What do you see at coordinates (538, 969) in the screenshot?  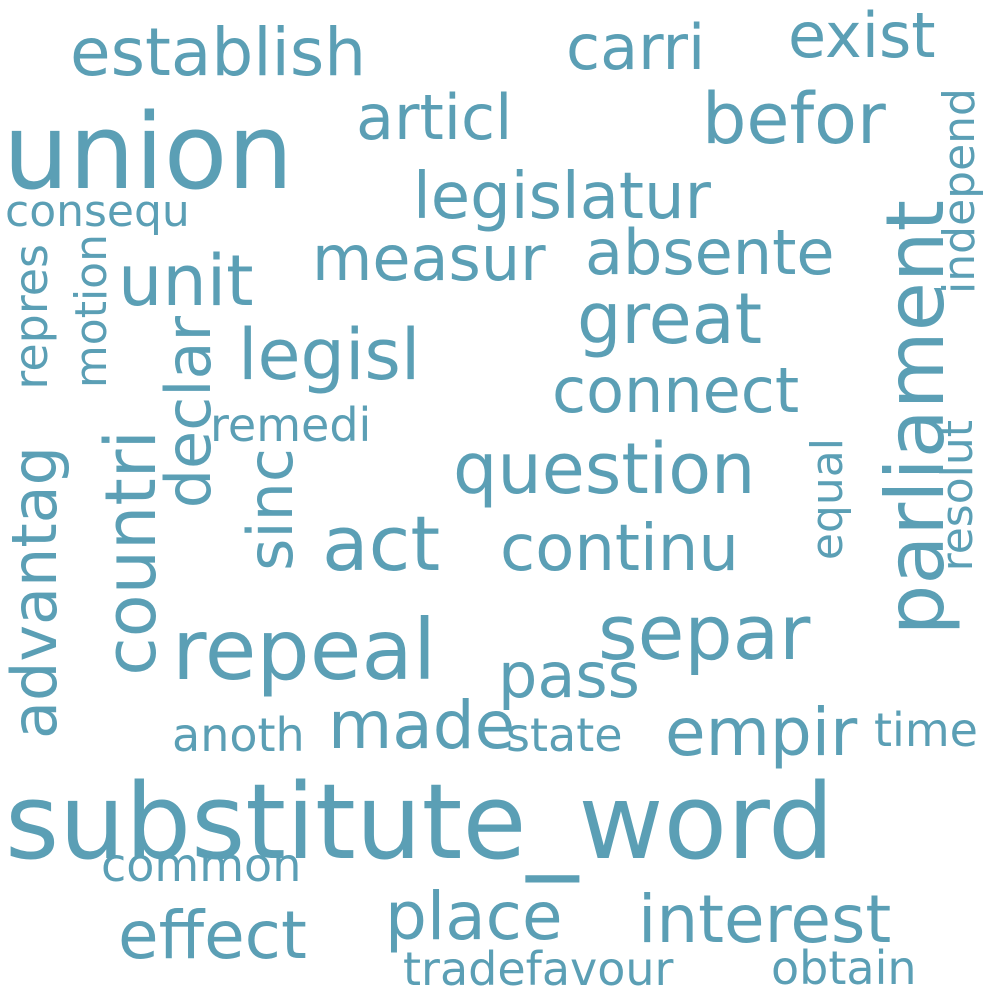 I see `word-tradefavour: tradefavour` at bounding box center [538, 969].